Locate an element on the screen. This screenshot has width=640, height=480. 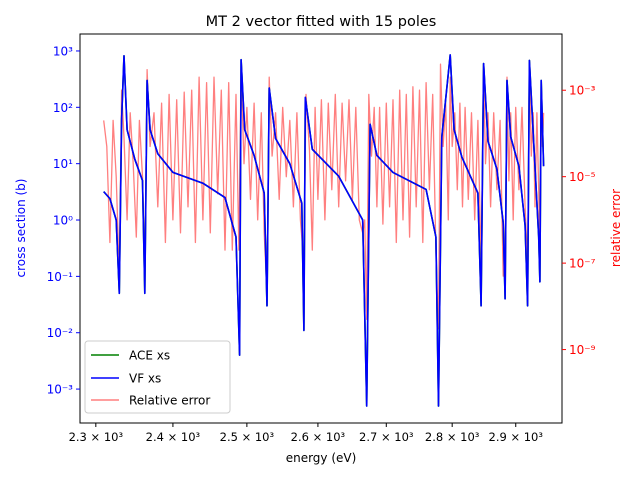
legend-label-error: Relative error is located at coordinates (169, 401).